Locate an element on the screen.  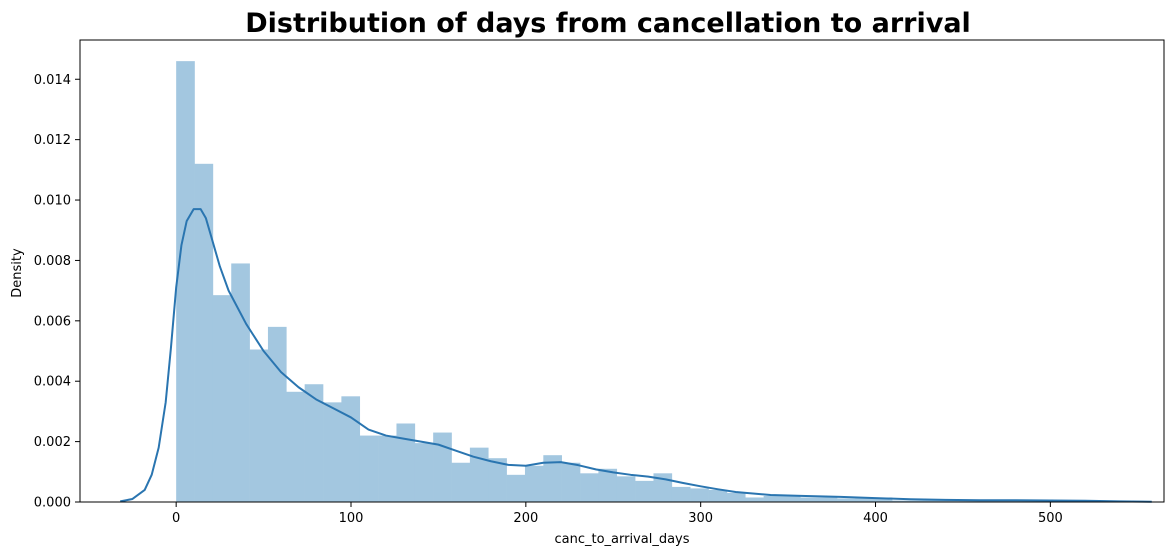
y-tick-label: 0.010 is located at coordinates (52, 201).